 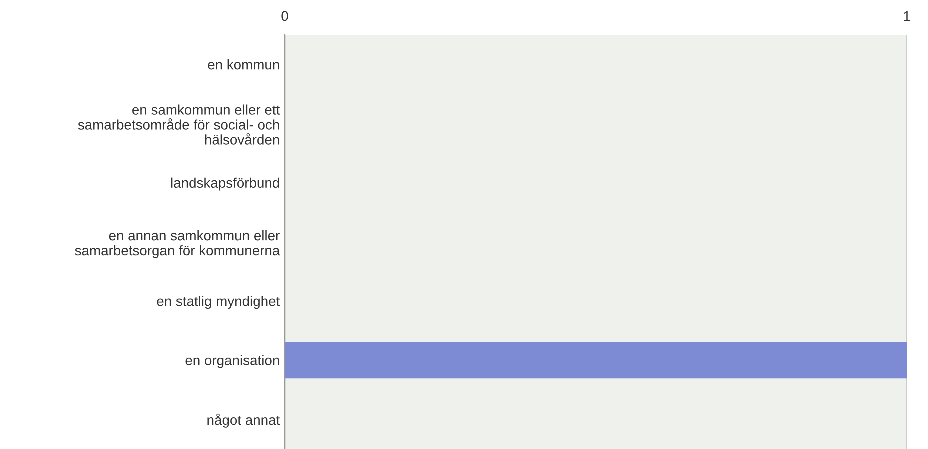 What do you see at coordinates (244, 421) in the screenshot?
I see `y-tick-label: något annat` at bounding box center [244, 421].